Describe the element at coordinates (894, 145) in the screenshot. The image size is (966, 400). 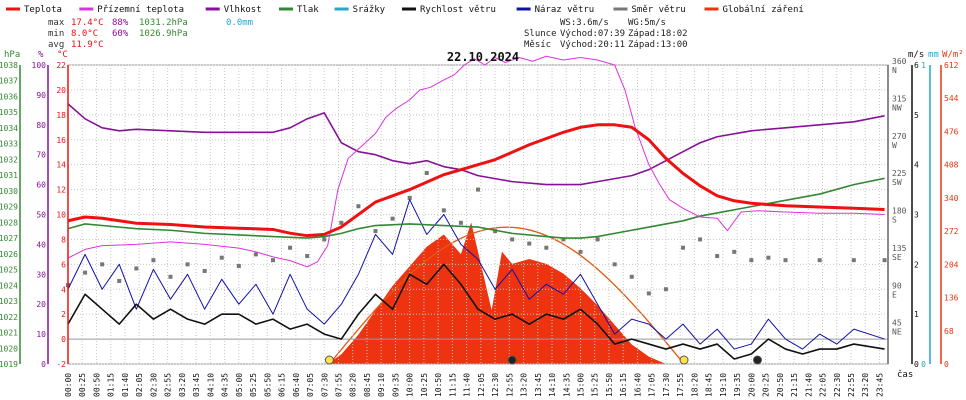
I see `dir-name-label: W` at that location.